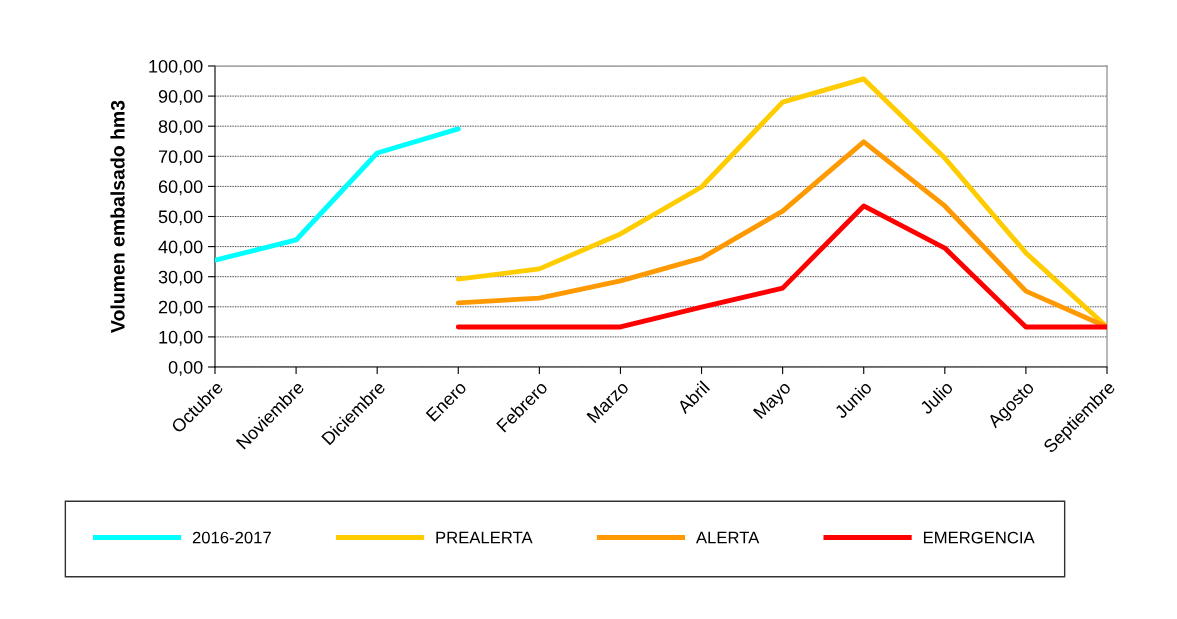 This screenshot has height=619, width=1177. I want to click on y-tick-label: 90,00, so click(180, 97).